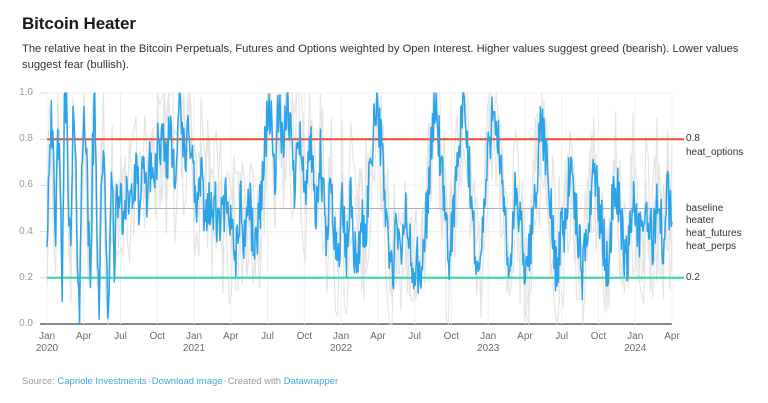 This screenshot has height=403, width=768. I want to click on x-axis-tick-year: 2024, so click(635, 348).